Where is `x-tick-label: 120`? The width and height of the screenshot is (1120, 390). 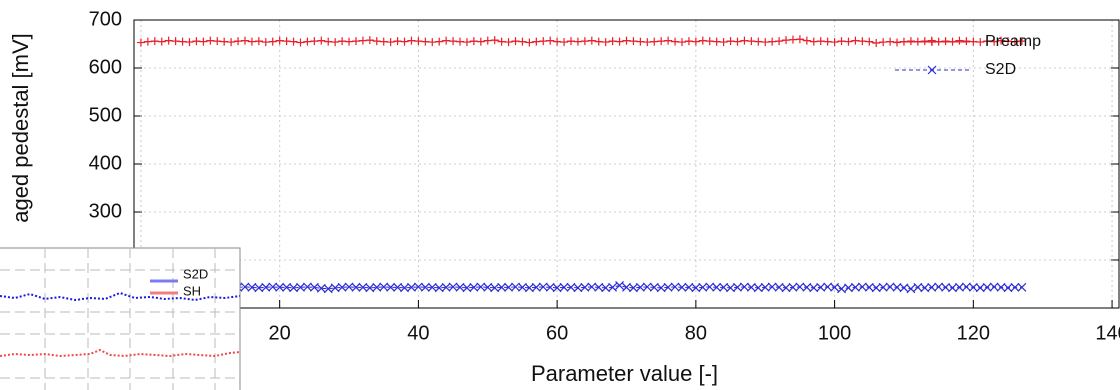
x-tick-label: 120 is located at coordinates (973, 333).